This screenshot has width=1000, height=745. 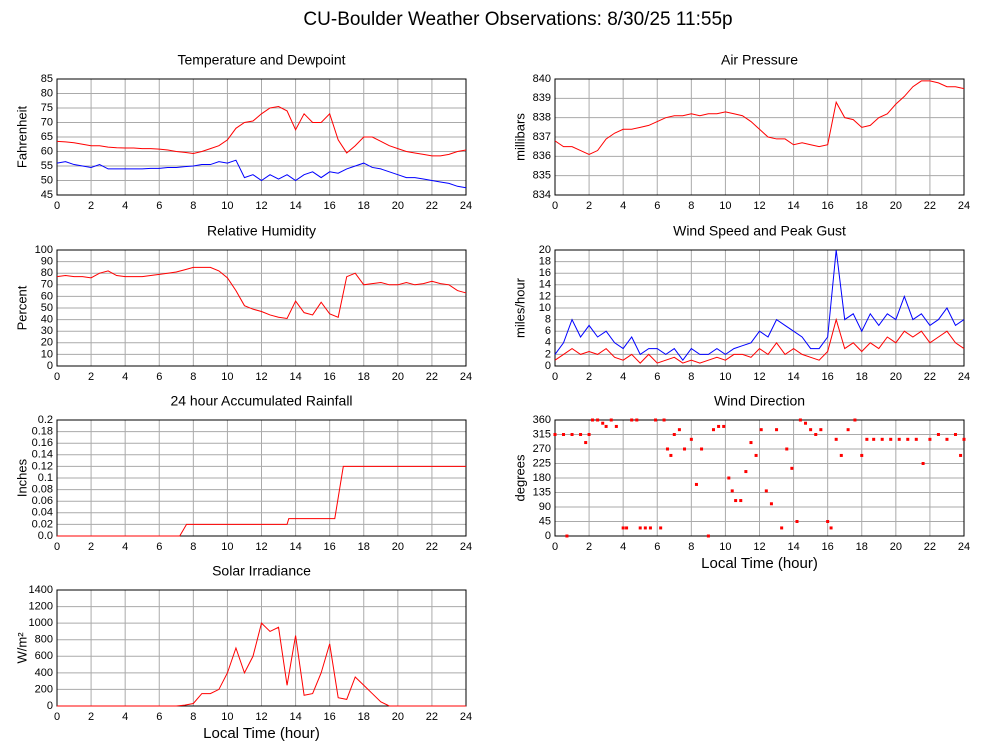 What do you see at coordinates (759, 231) in the screenshot?
I see `chart-title: Wind Speed and Peak Gust` at bounding box center [759, 231].